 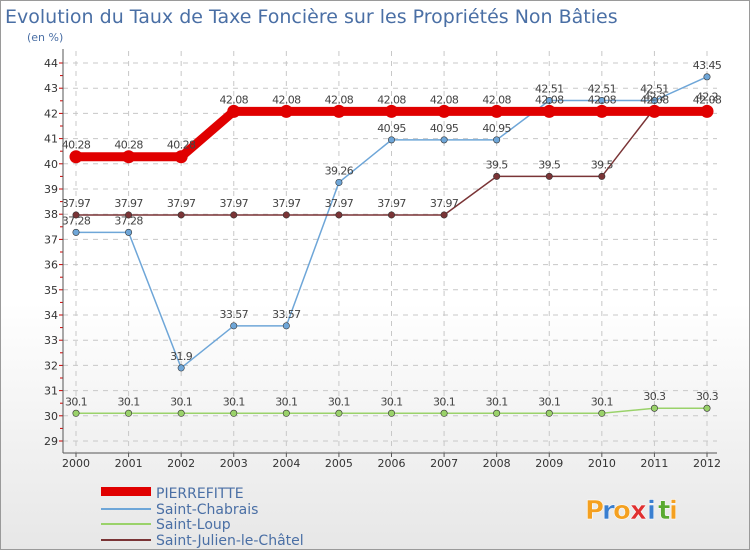 What do you see at coordinates (638, 511) in the screenshot?
I see `logo-letter: x` at bounding box center [638, 511].